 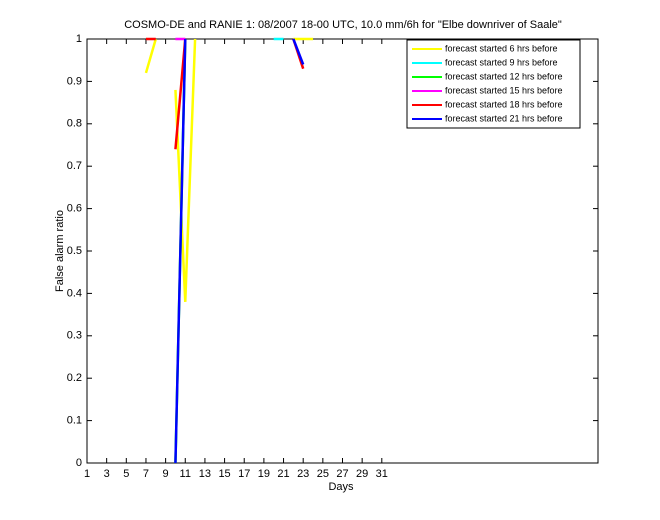 I want to click on y-tick-label: 0.9, so click(x=74, y=81).